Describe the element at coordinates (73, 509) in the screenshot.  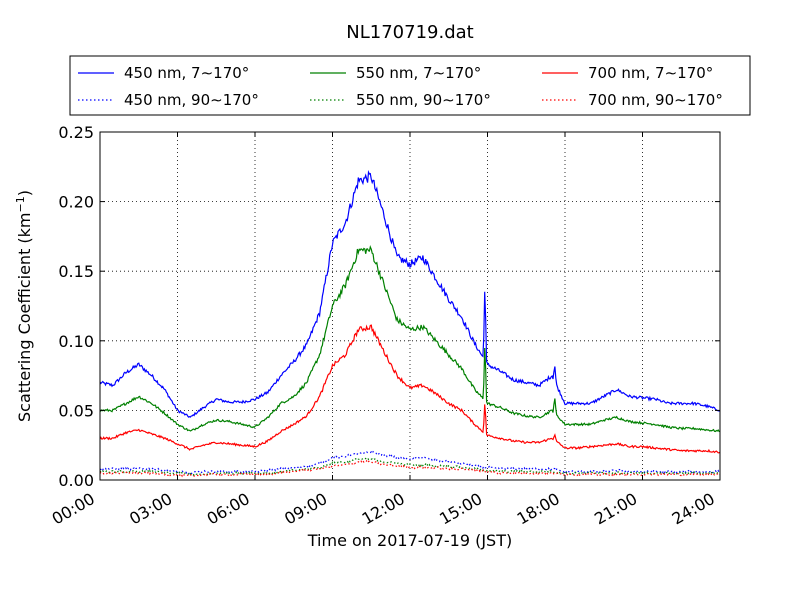
I see `x-tick-label: 00:00` at that location.